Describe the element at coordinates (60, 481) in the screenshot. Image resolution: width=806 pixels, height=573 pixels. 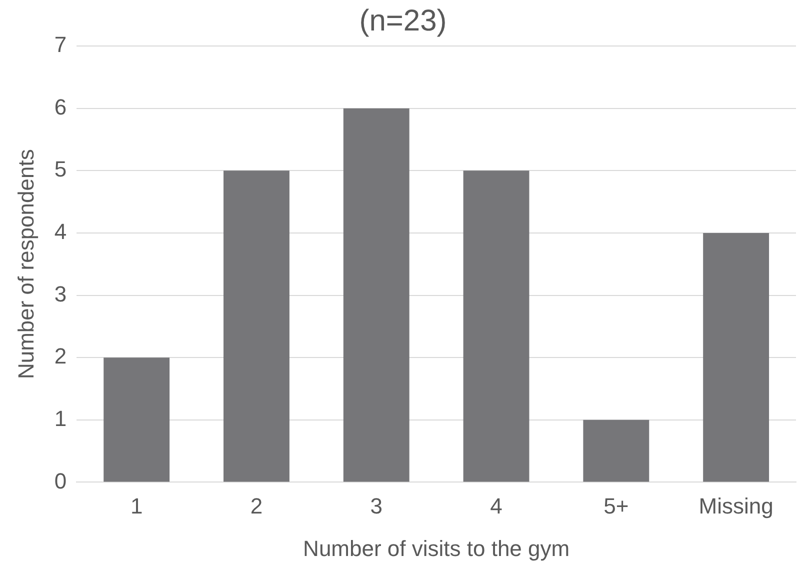
I see `y-tick-label: 0` at that location.